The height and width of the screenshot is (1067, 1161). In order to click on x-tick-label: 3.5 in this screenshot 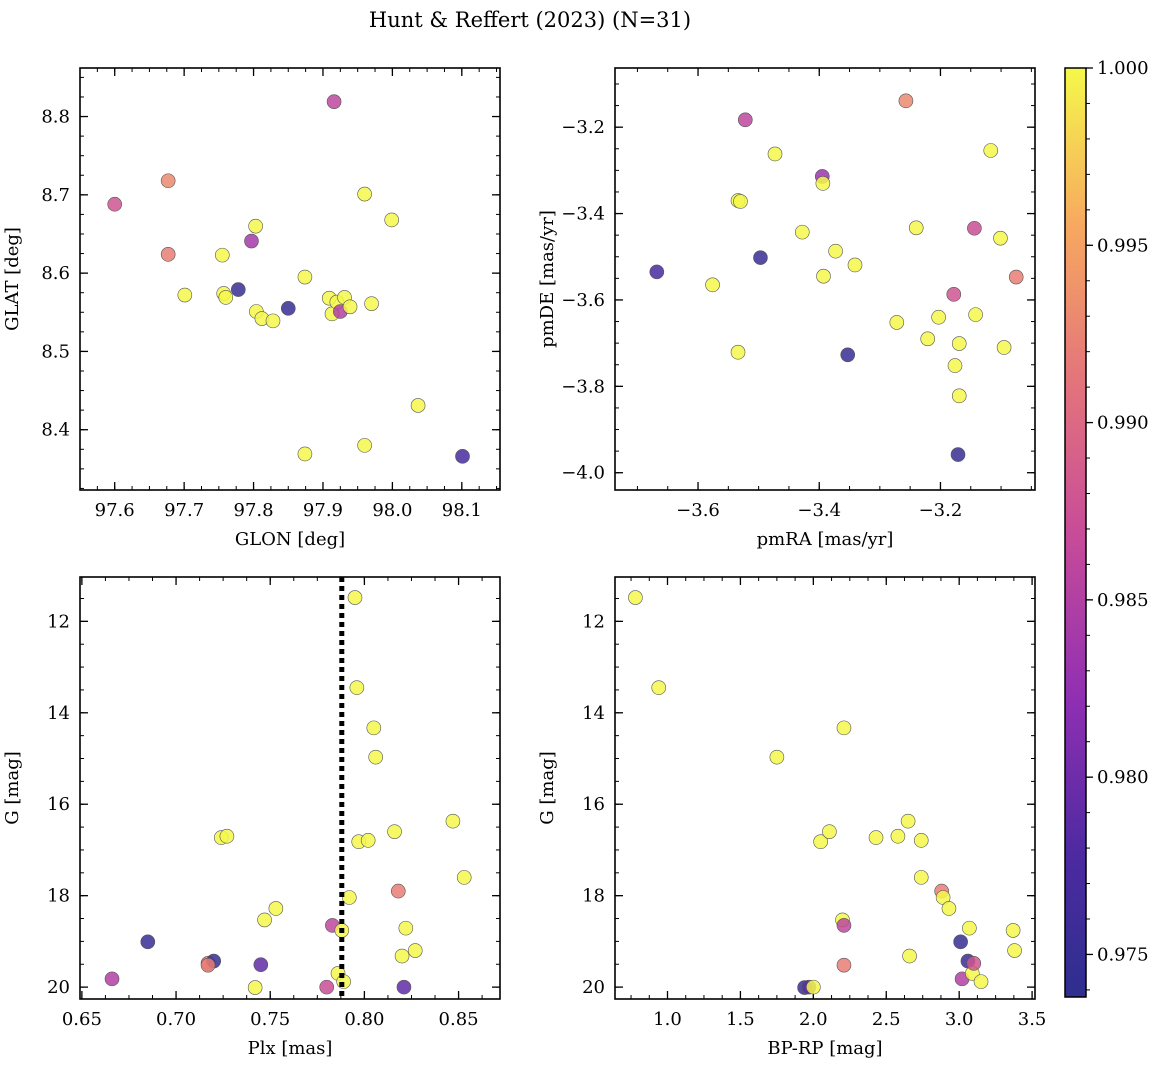, I will do `click(1032, 1019)`.